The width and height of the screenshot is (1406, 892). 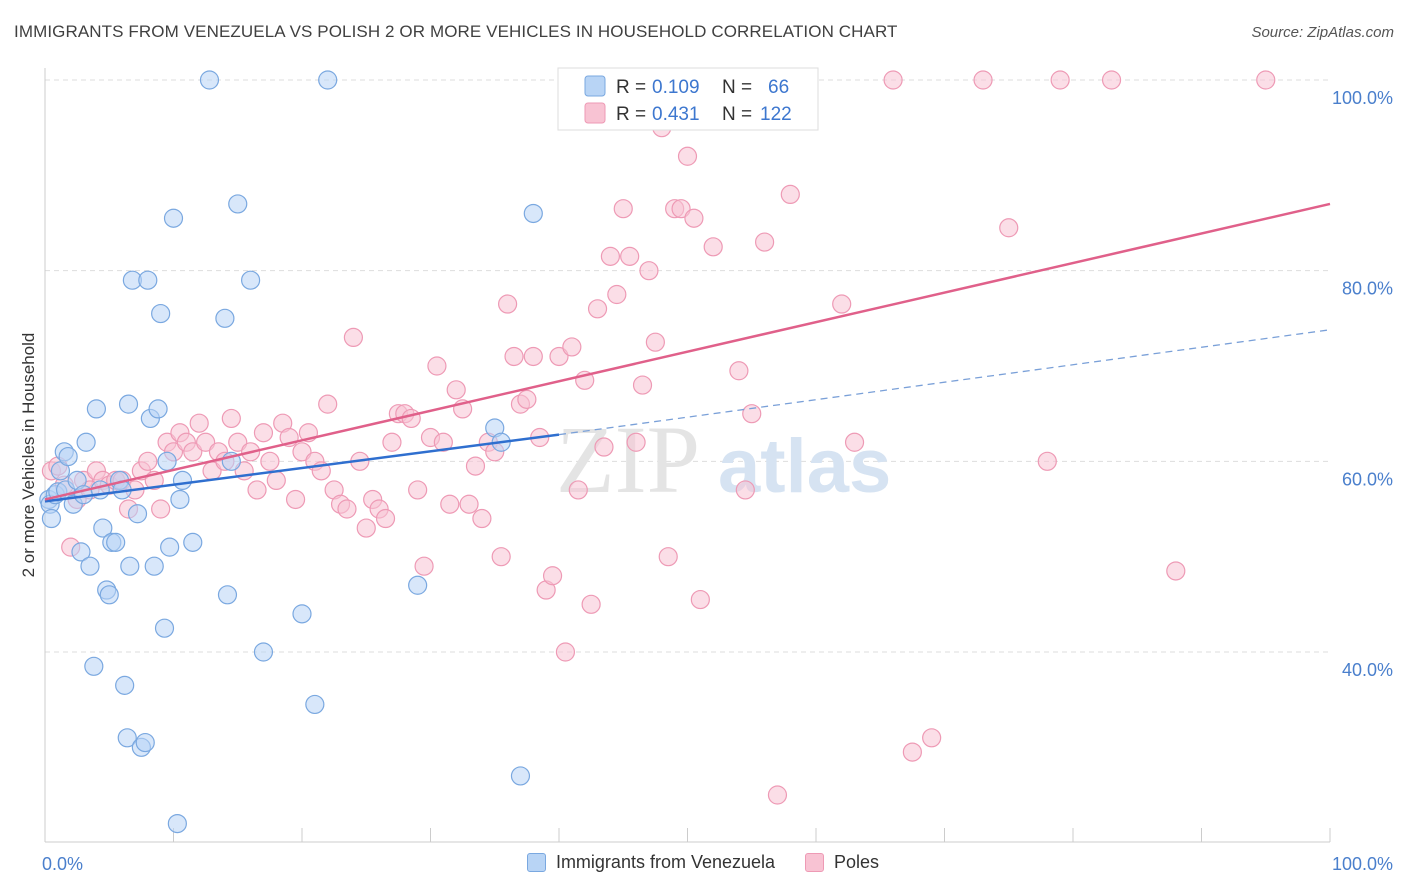 I want to click on legend-n-value-2: 122, so click(x=776, y=114).